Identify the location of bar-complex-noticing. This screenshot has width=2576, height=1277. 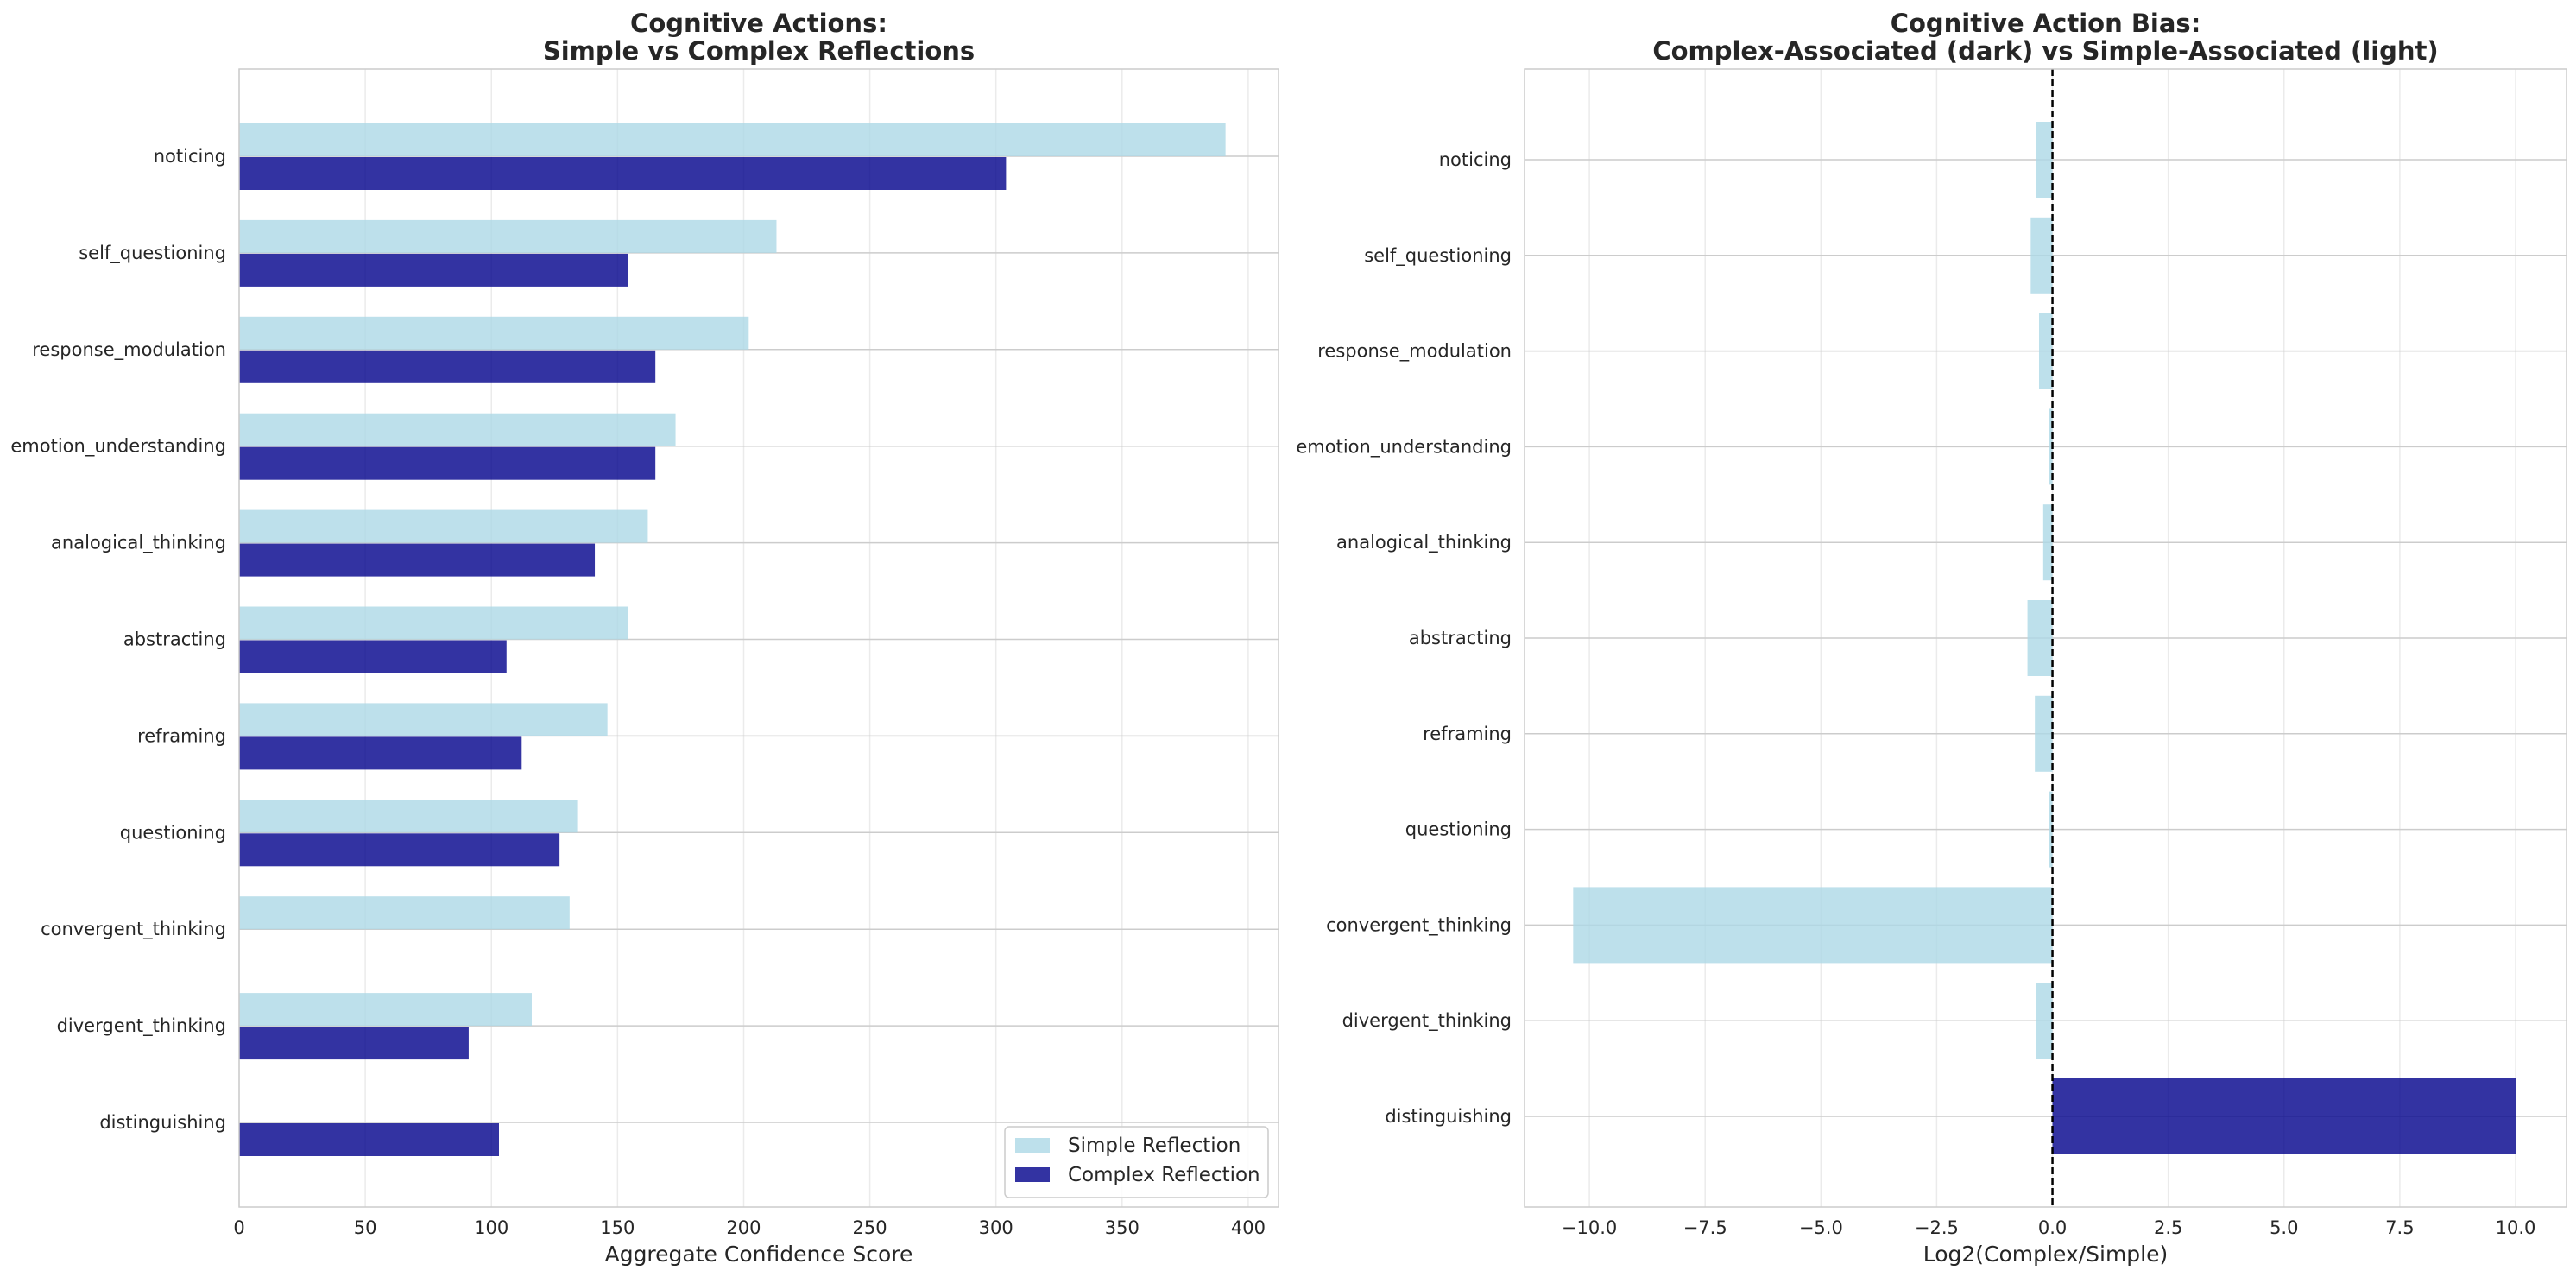
(623, 173).